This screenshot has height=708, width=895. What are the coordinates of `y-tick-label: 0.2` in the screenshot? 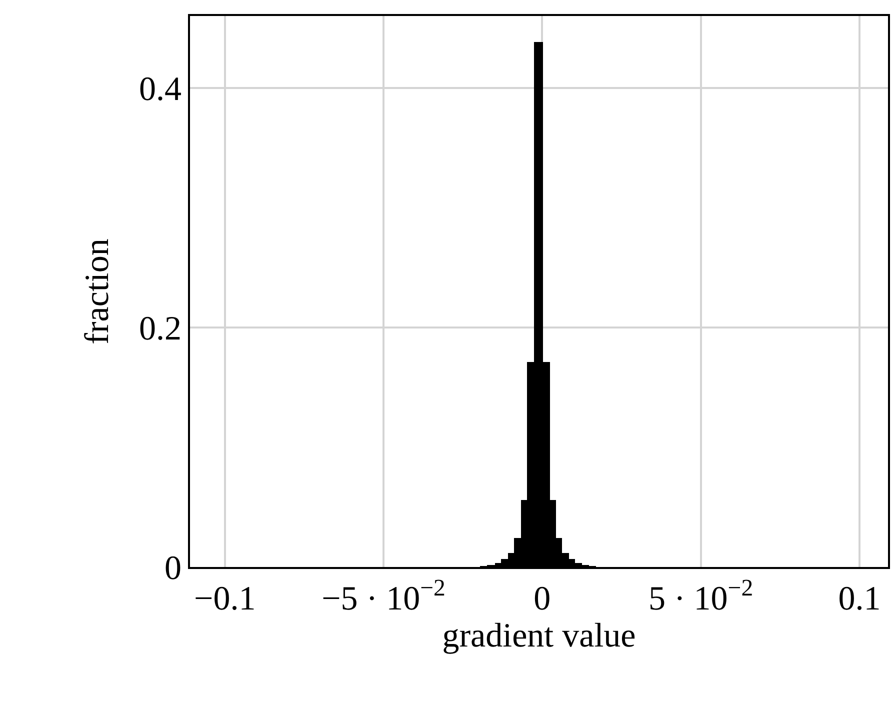 It's located at (160, 329).